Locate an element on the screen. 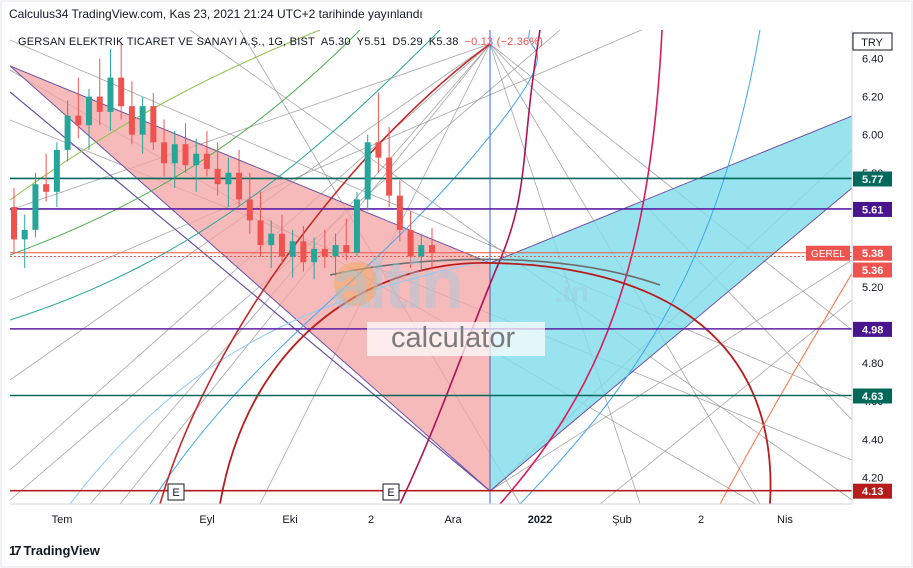 This screenshot has width=913, height=568. price-level-badge-label: 4.98 is located at coordinates (872, 330).